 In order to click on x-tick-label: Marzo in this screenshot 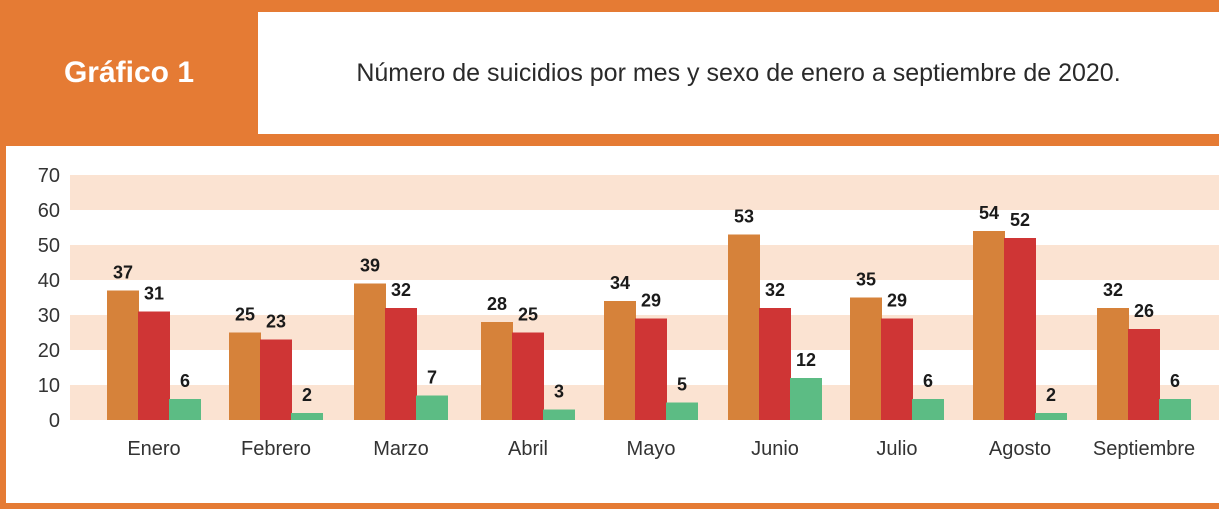, I will do `click(401, 449)`.